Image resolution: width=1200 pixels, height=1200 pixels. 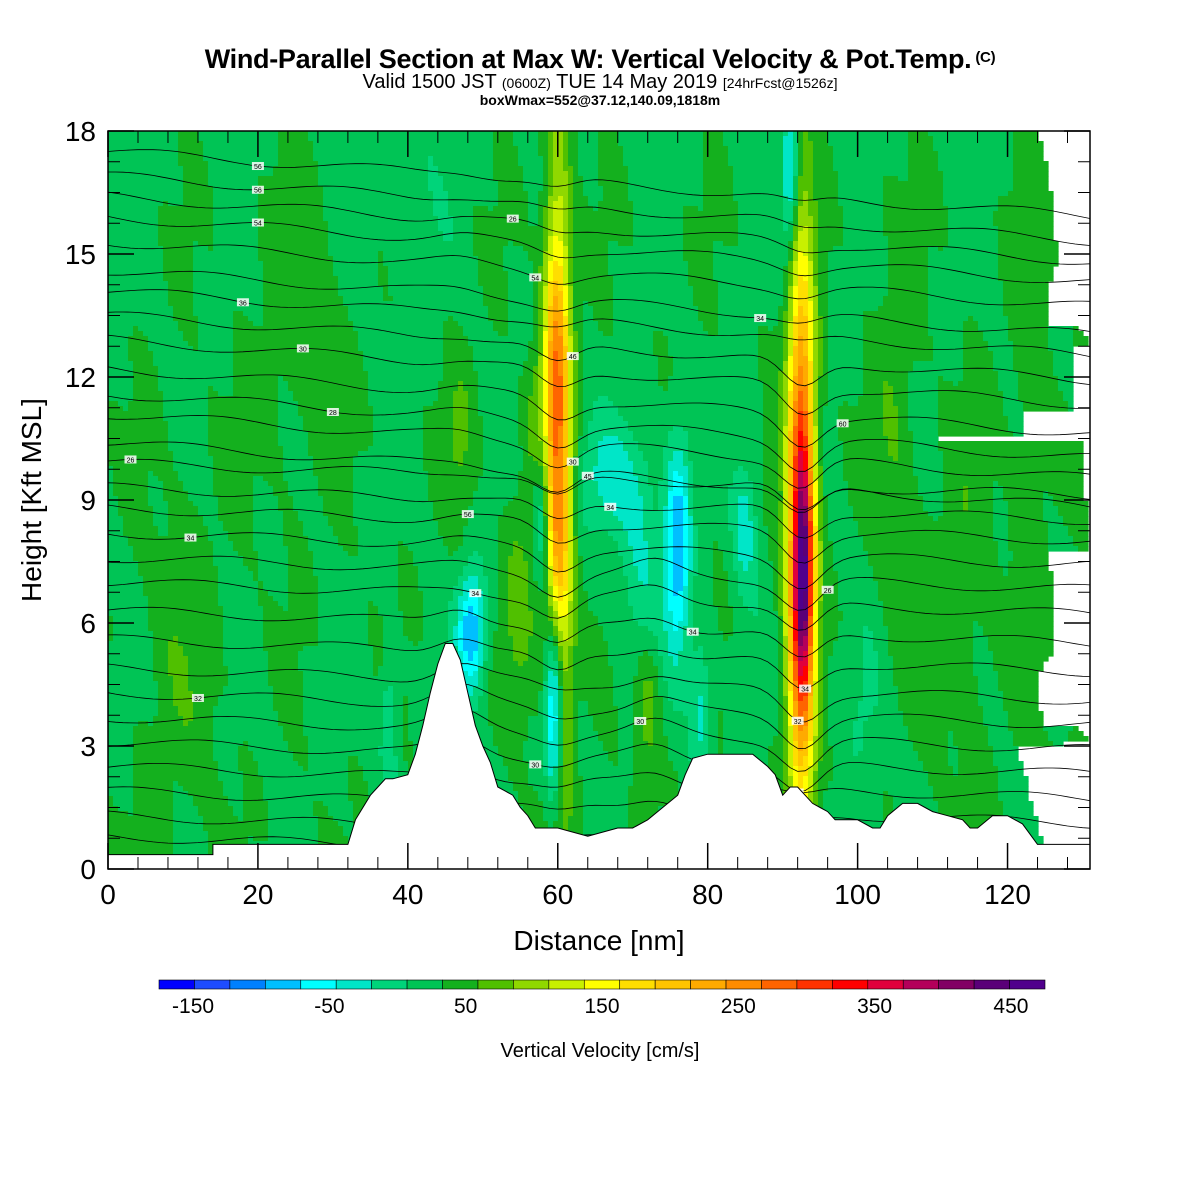 I want to click on valid-time: Valid 1500 JST, so click(x=429, y=82).